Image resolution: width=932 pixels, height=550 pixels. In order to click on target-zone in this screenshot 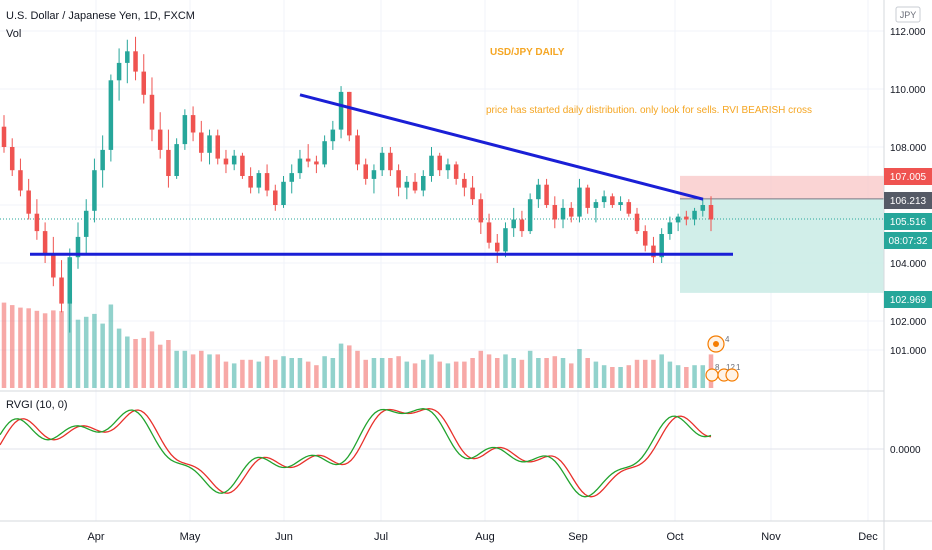, I will do `click(782, 245)`.